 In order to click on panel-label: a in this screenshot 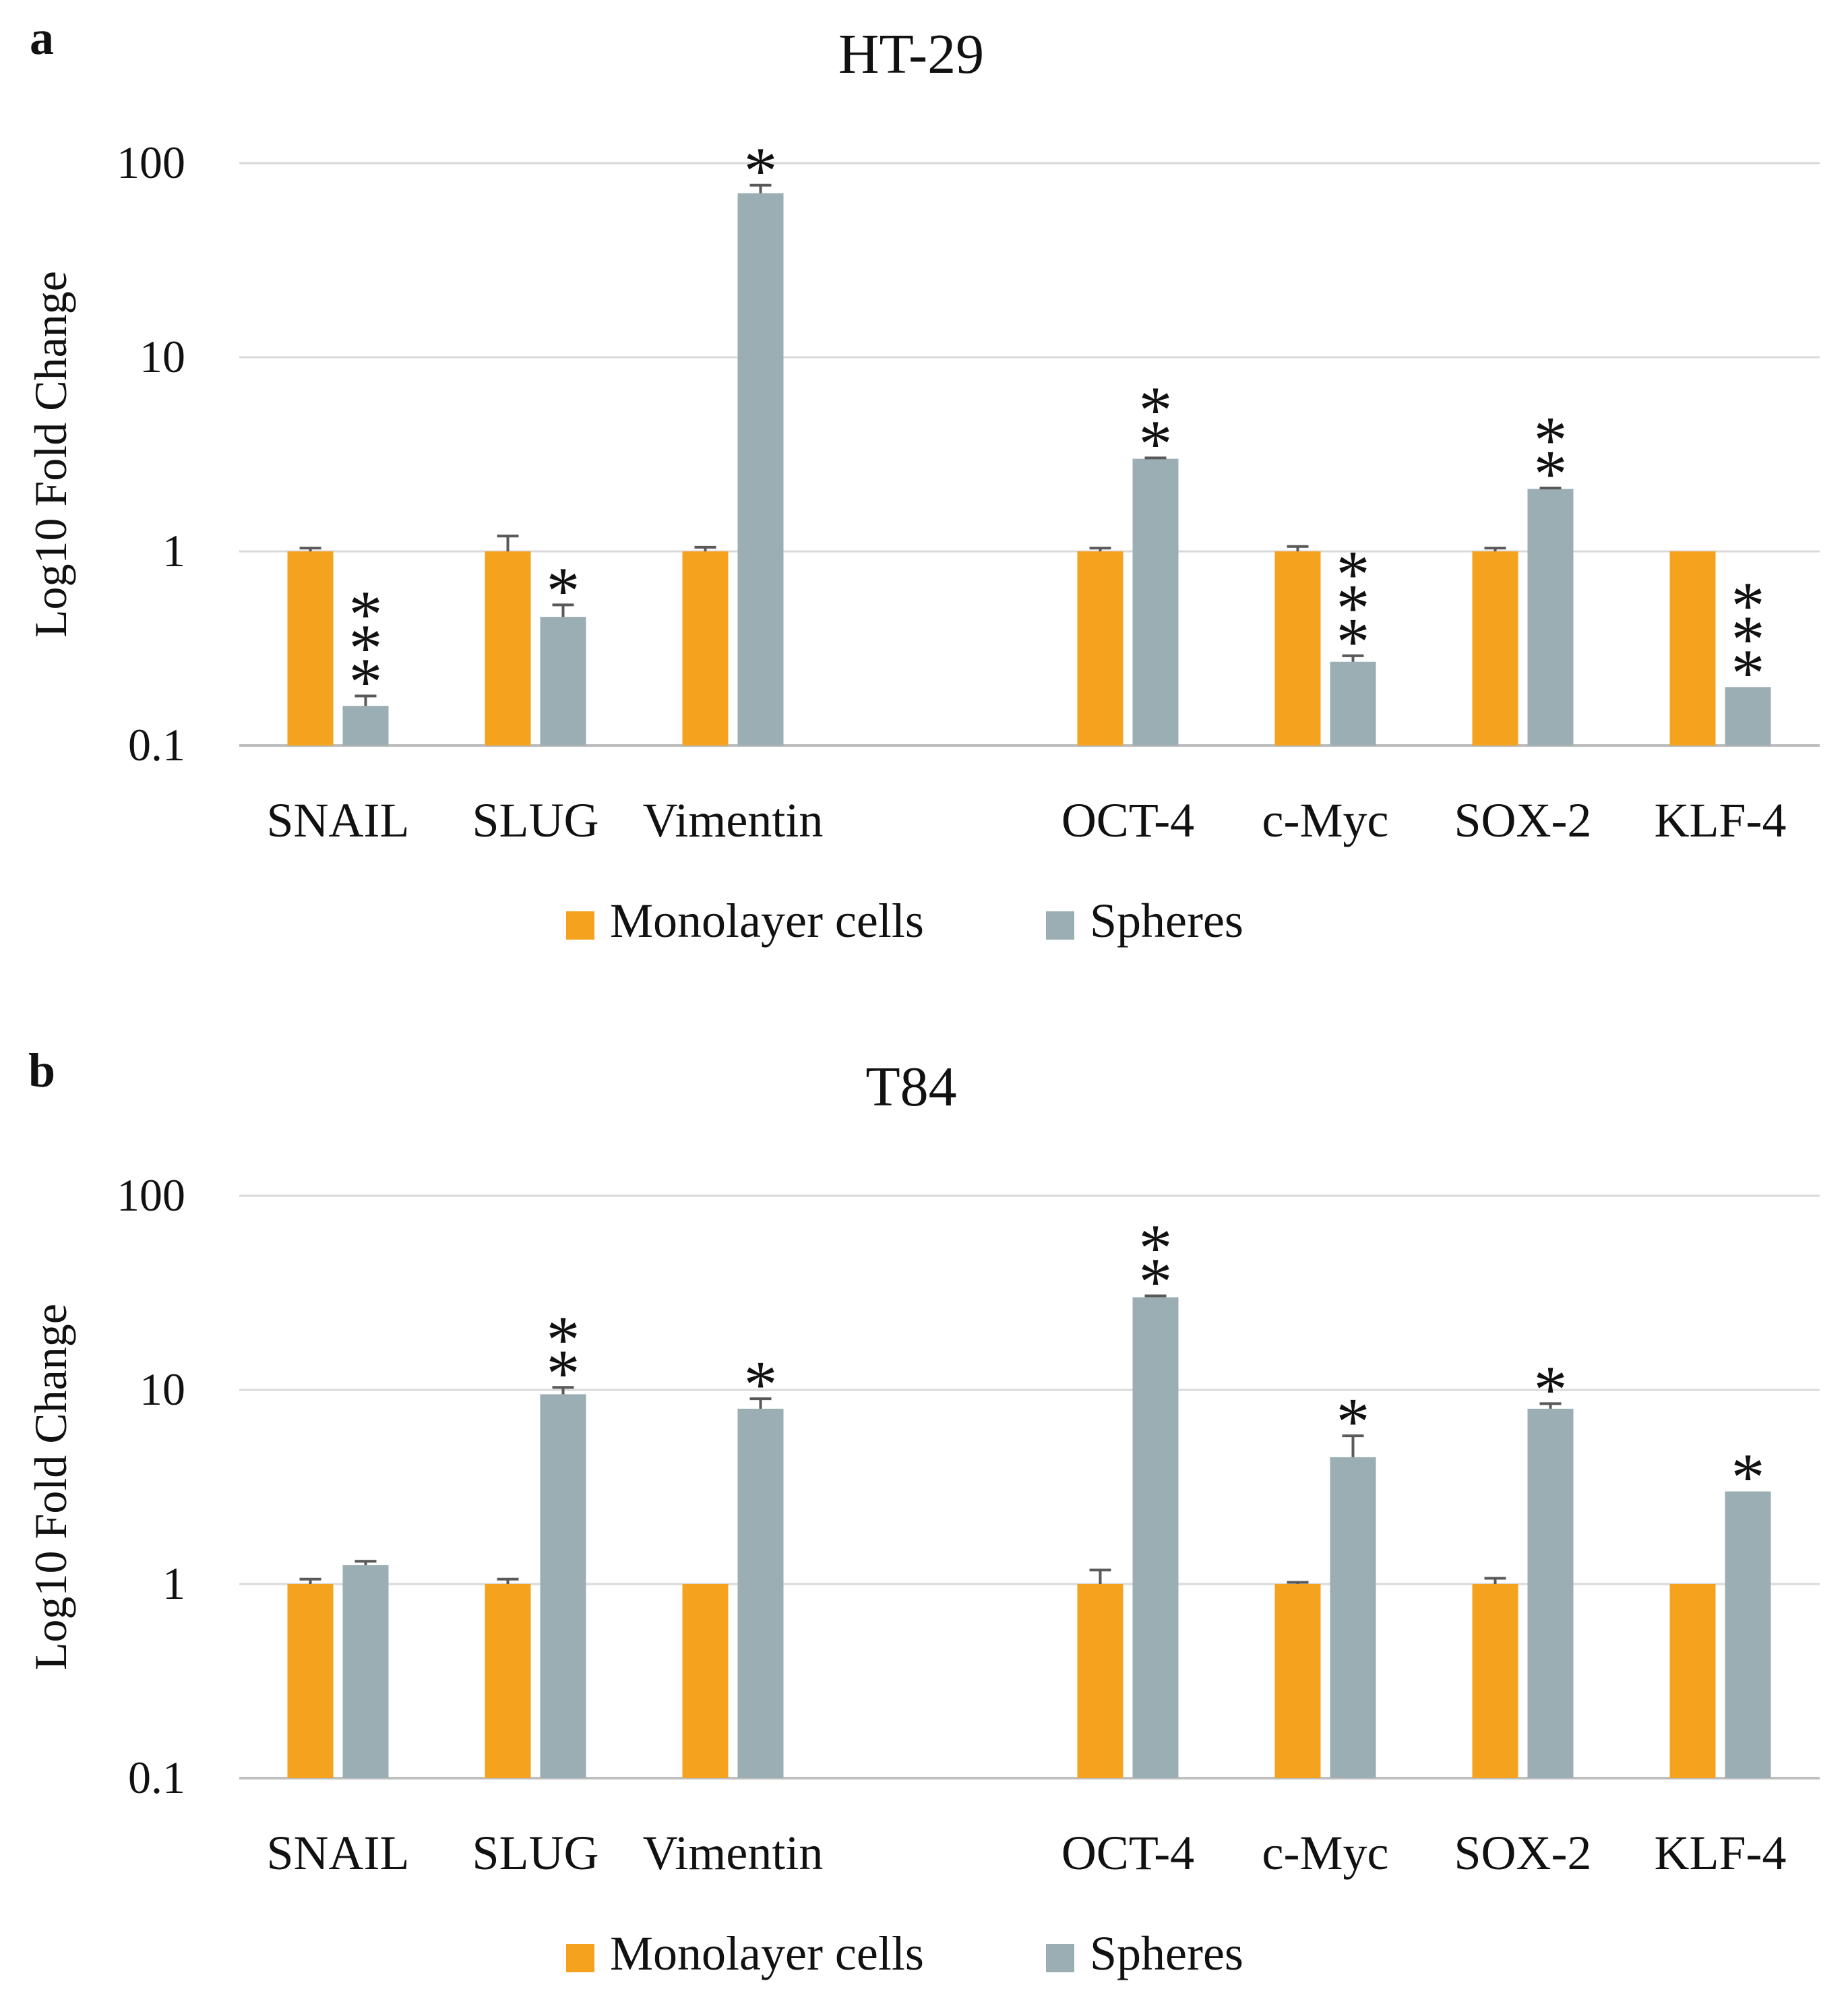, I will do `click(42, 38)`.